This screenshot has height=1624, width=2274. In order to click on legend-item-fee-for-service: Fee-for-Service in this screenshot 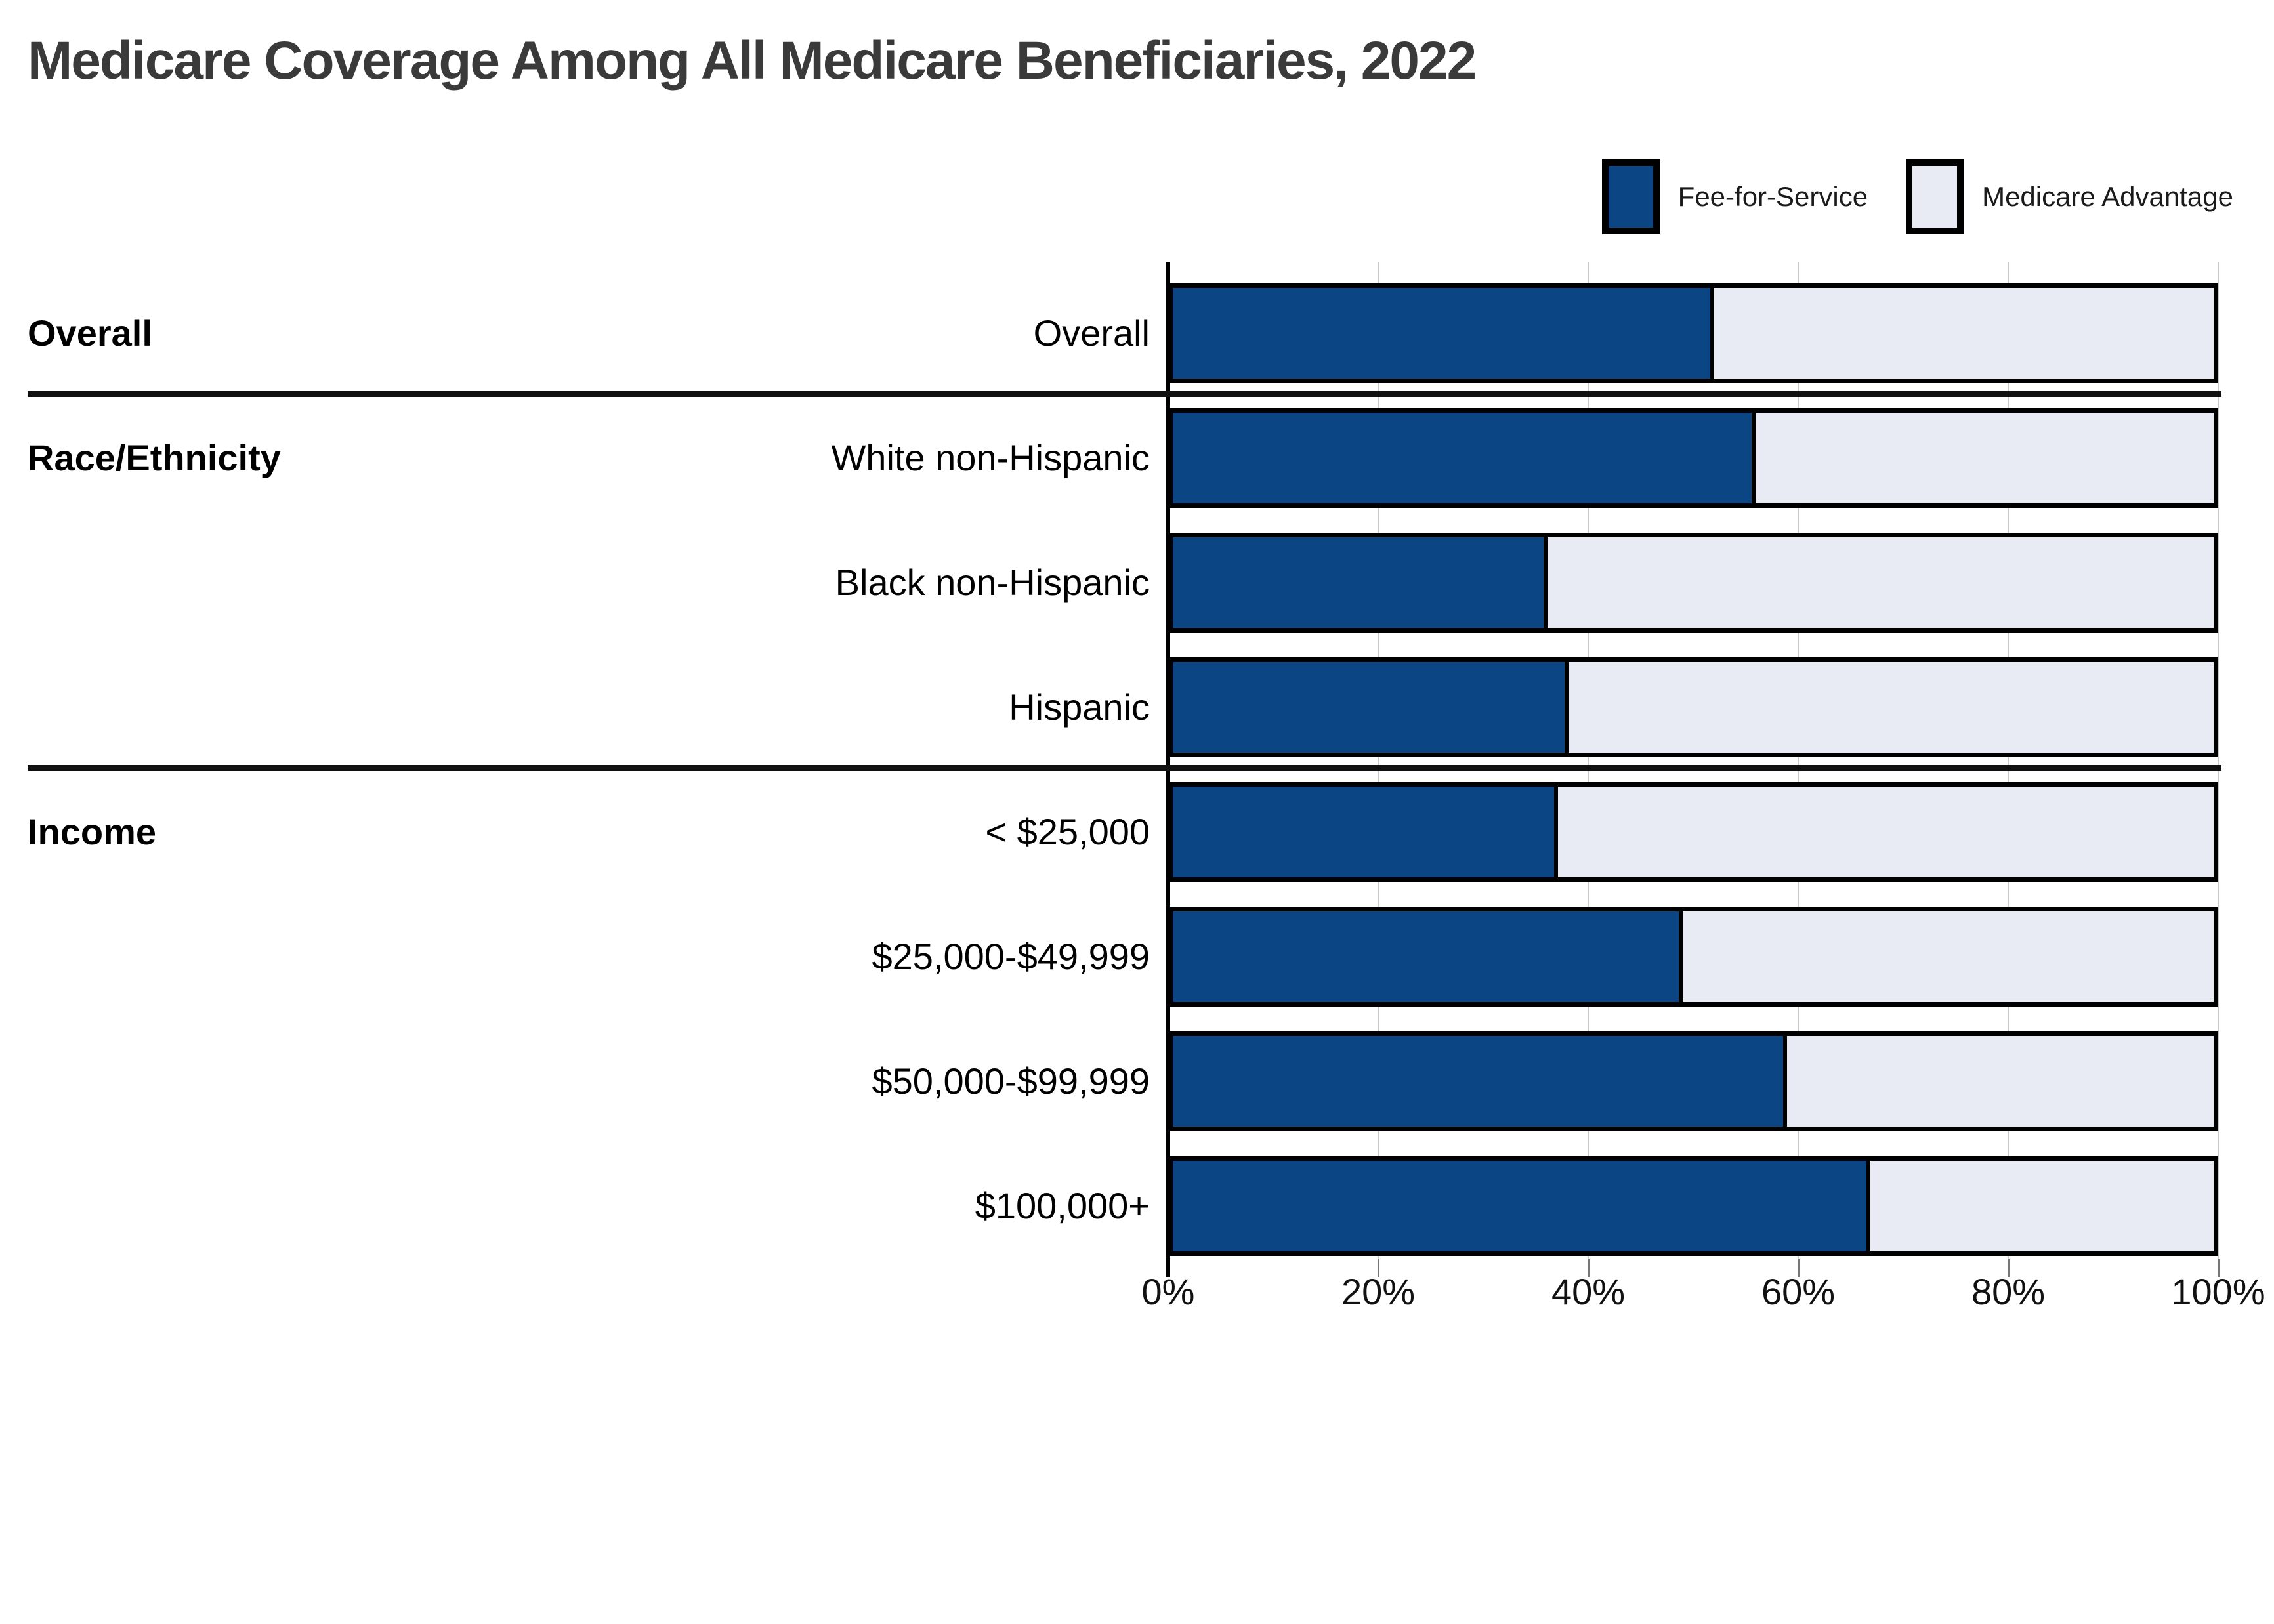, I will do `click(1734, 197)`.